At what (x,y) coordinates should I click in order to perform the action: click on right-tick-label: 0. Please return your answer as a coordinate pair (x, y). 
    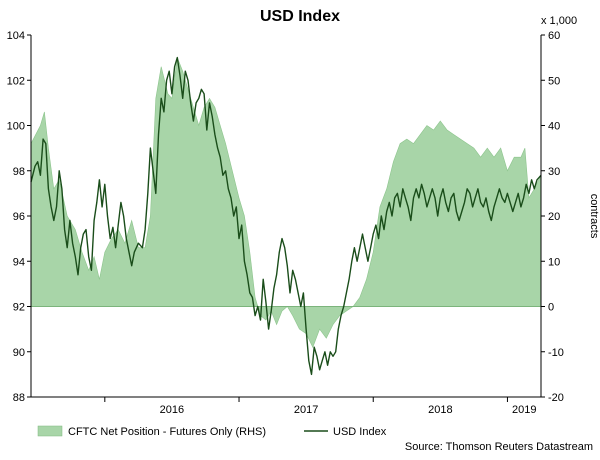
    Looking at the image, I should click on (551, 308).